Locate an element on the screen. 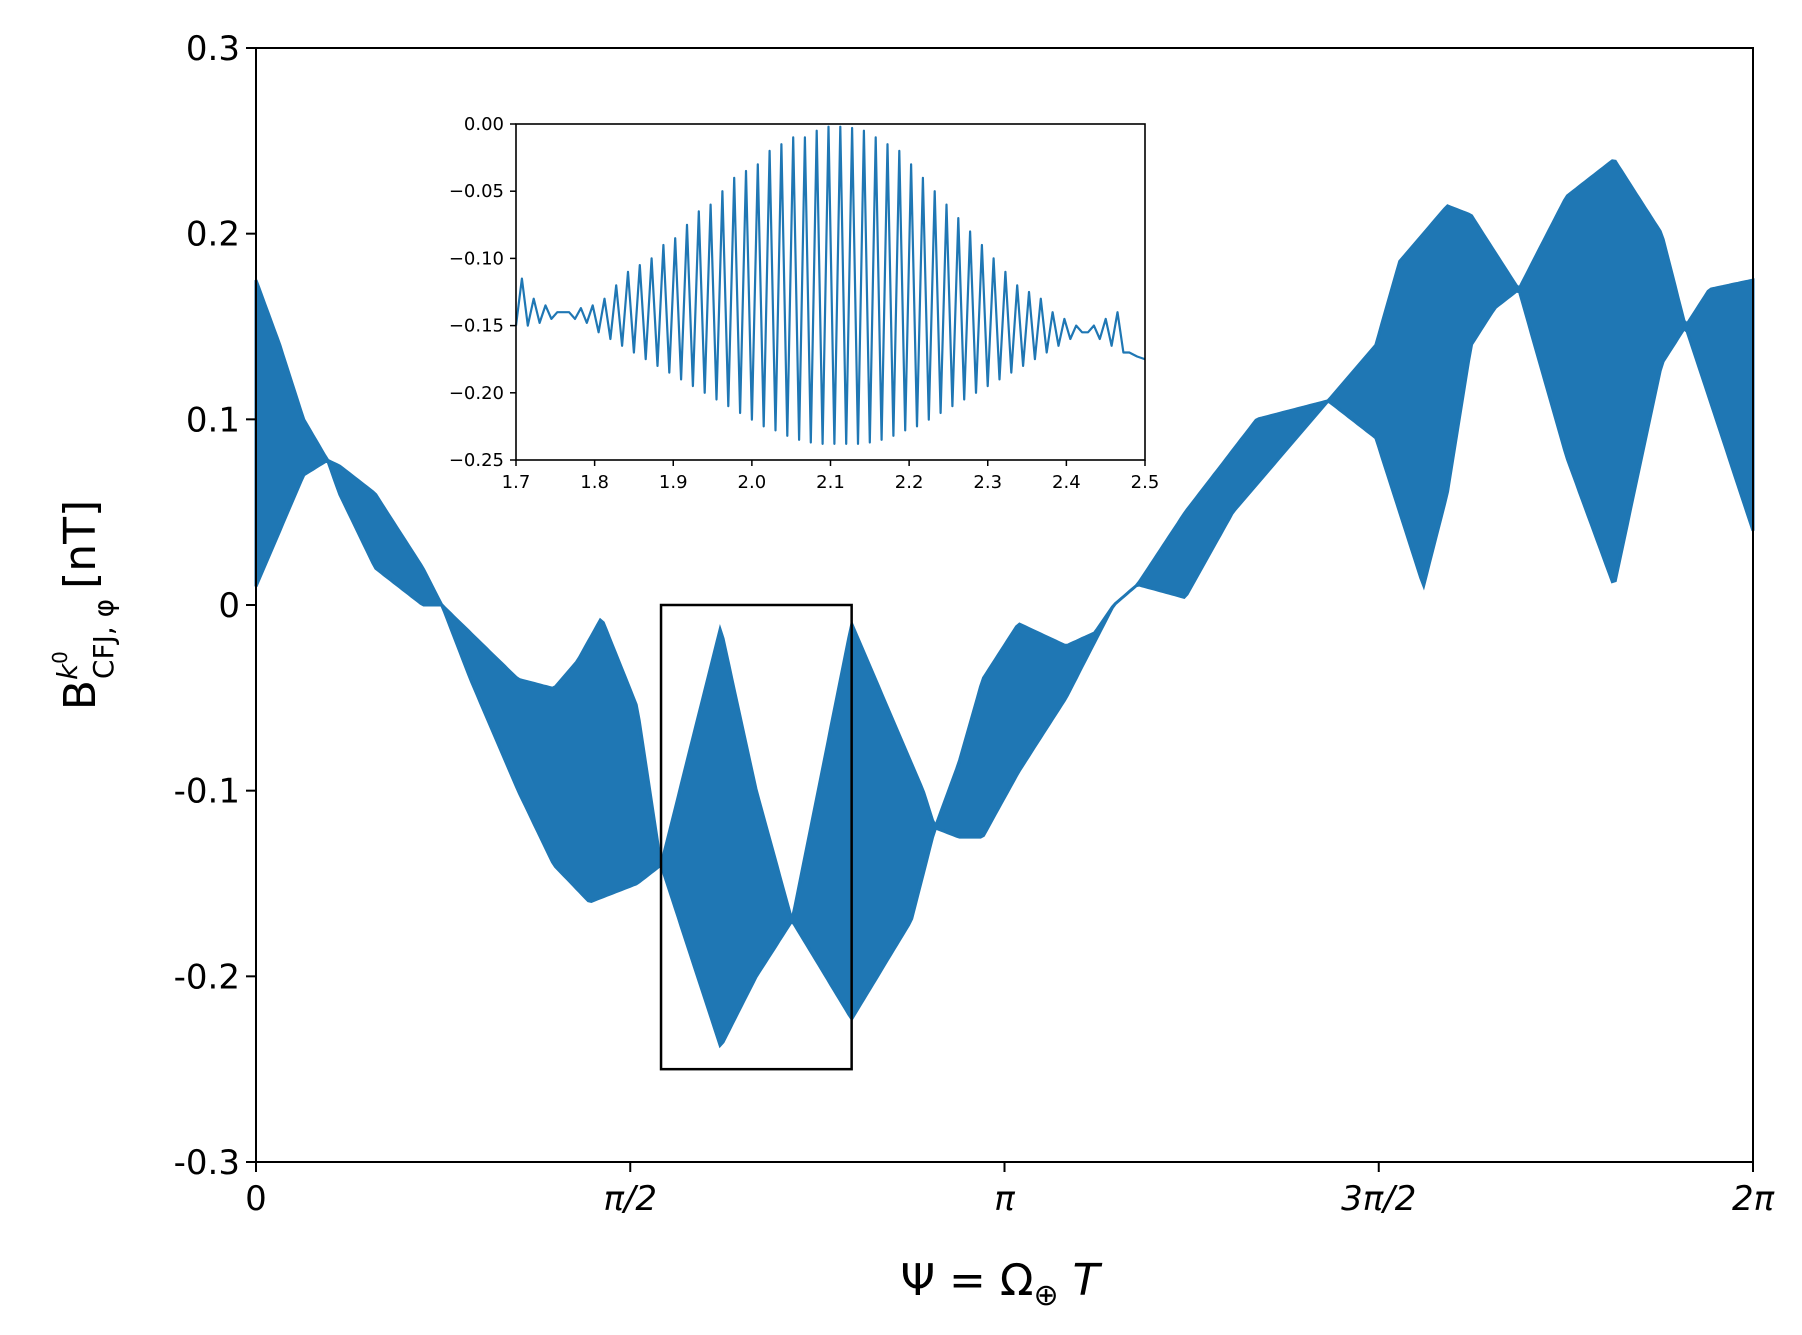 This screenshot has width=1802, height=1335. inset-x-tick-label-5: 2.2 is located at coordinates (909, 482).